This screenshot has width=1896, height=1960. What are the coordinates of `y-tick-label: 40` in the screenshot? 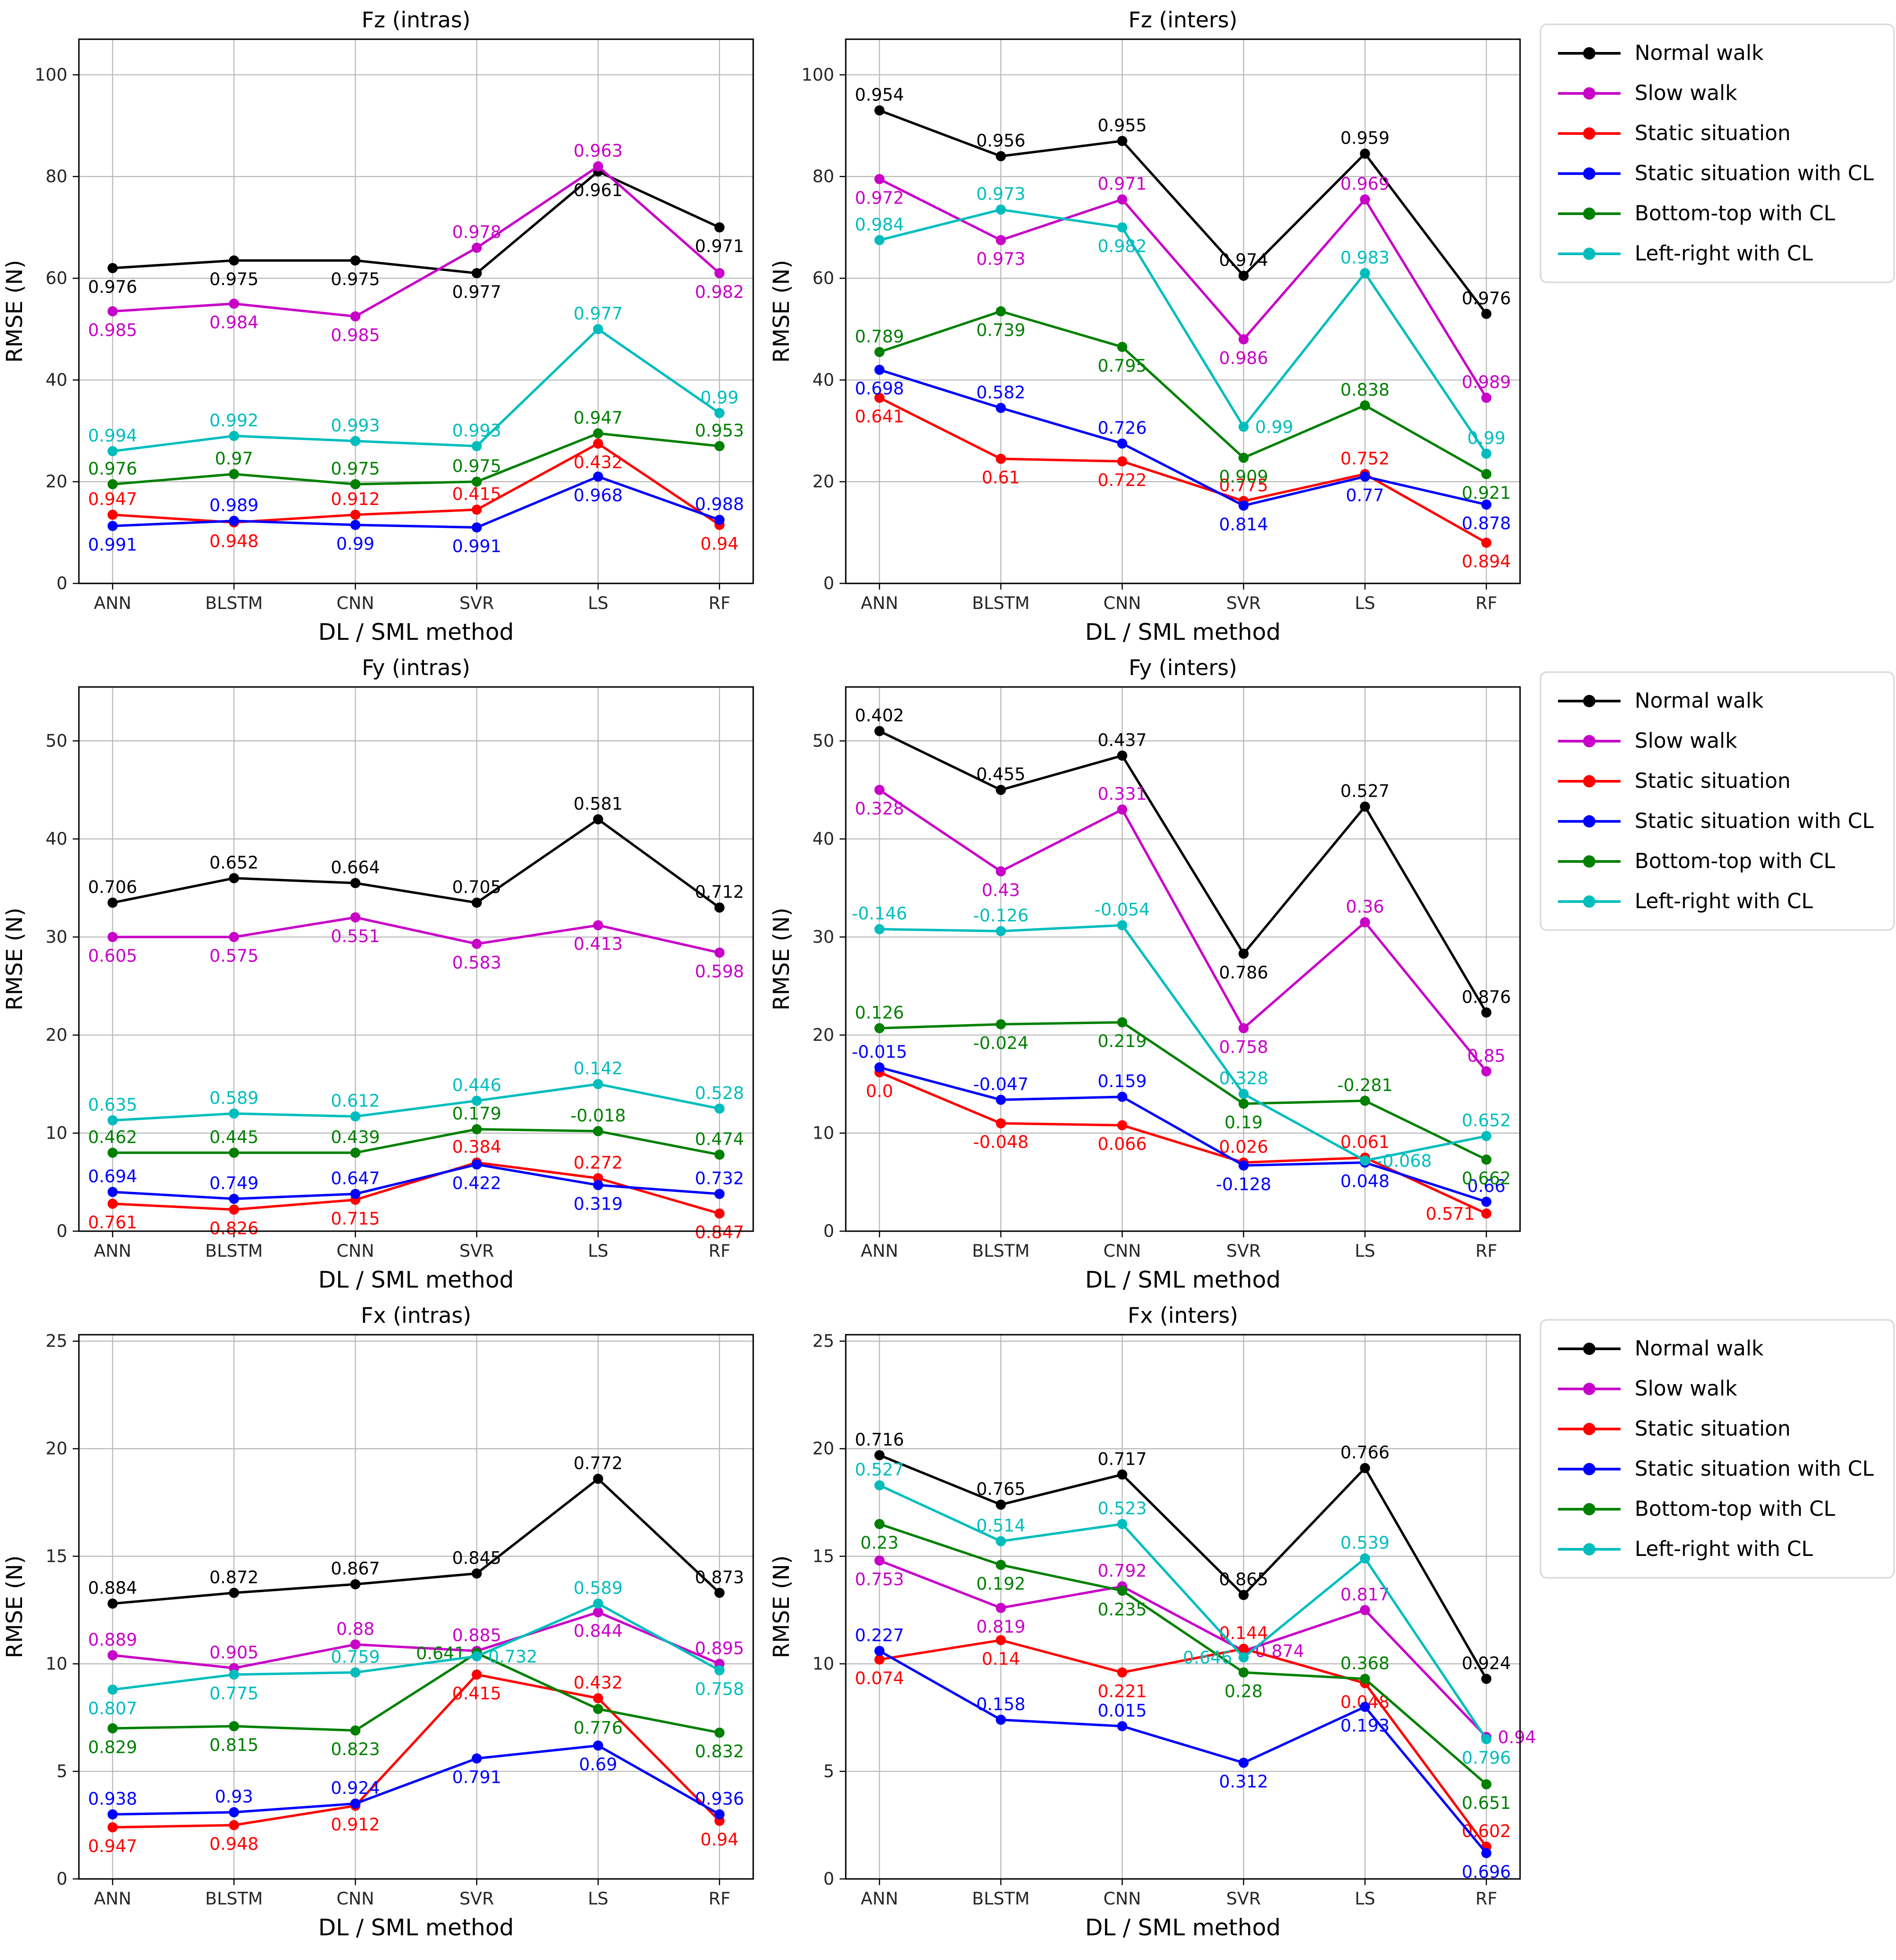 It's located at (56, 839).